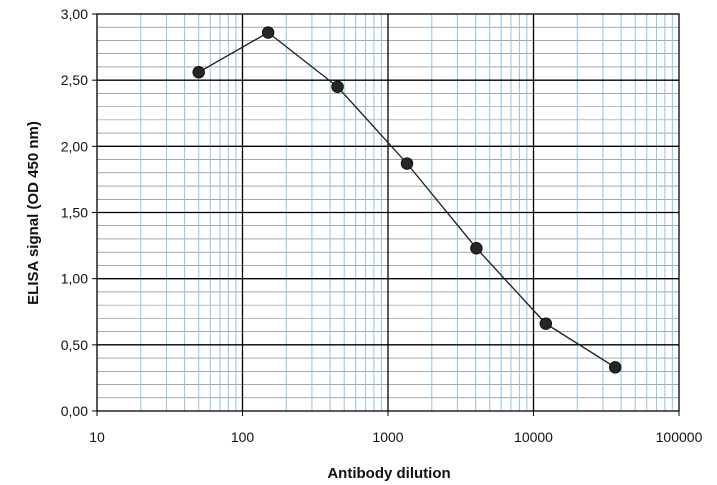  I want to click on y-tick-label: 1,50, so click(74, 213).